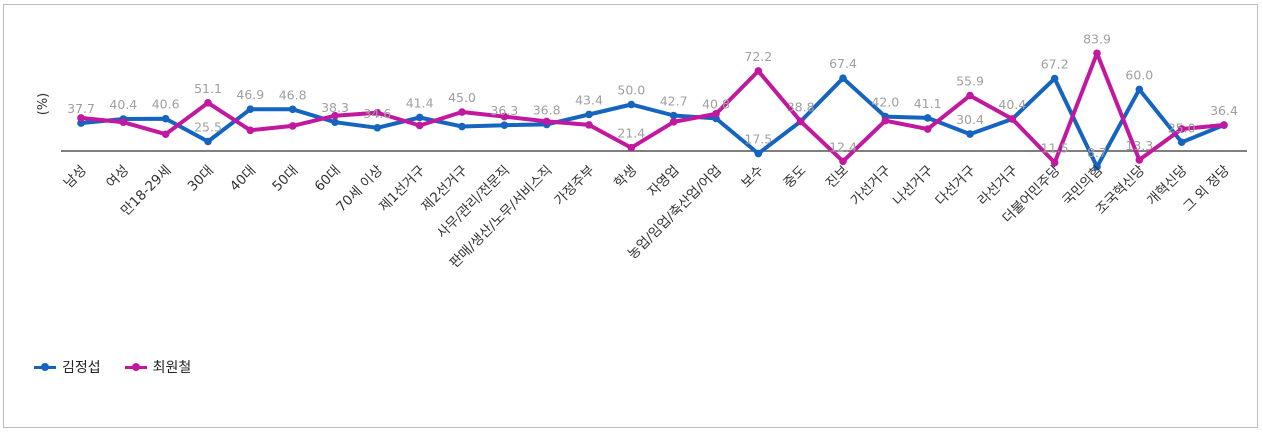 The width and height of the screenshot is (1263, 432). I want to click on data-label-0-5: 46.8, so click(293, 94).